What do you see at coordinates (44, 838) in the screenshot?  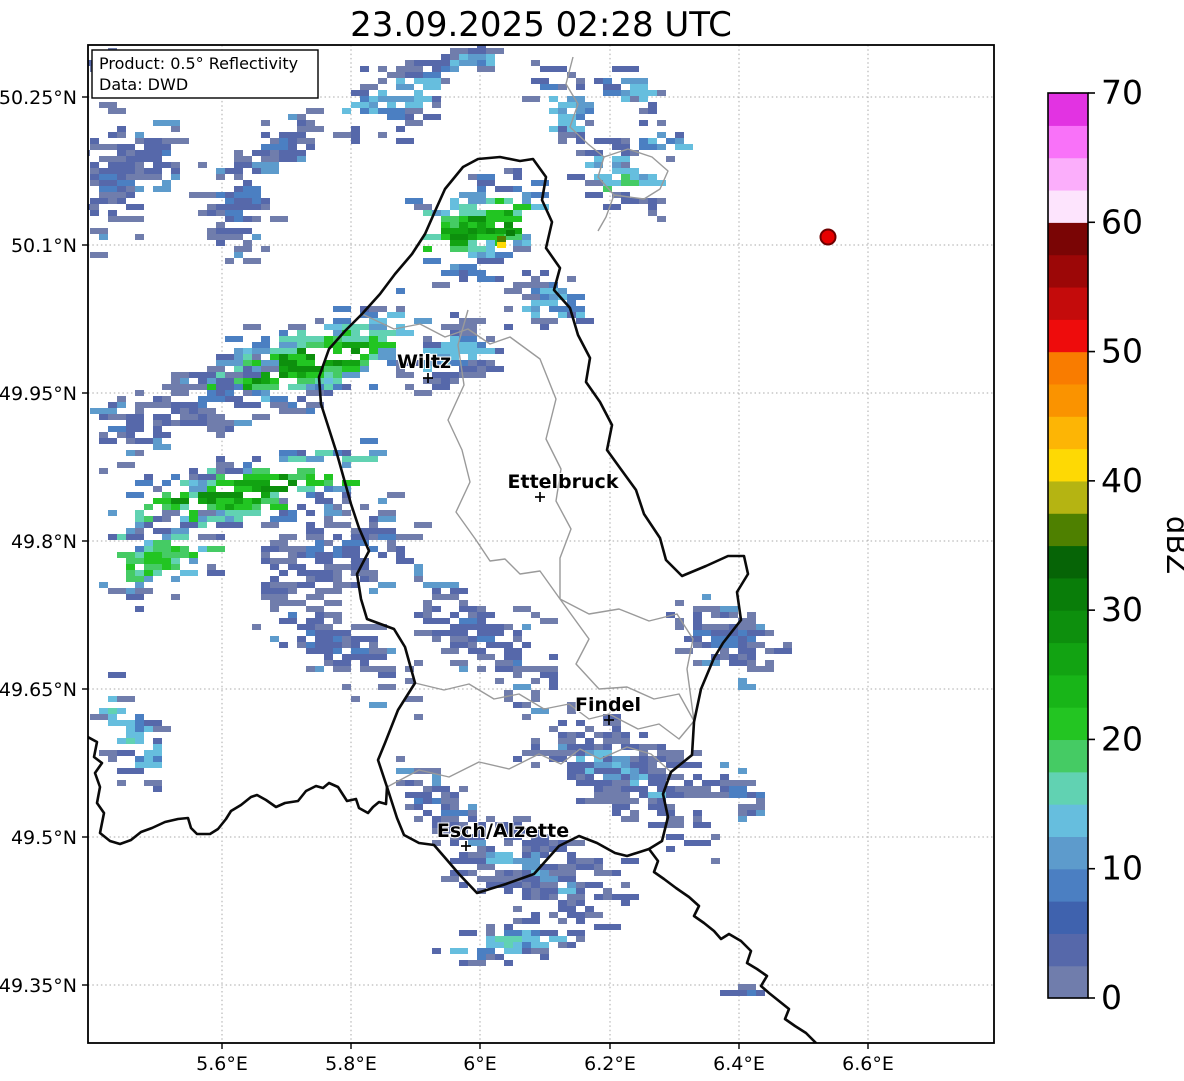 I see `y-tick-label: 49.5°N` at bounding box center [44, 838].